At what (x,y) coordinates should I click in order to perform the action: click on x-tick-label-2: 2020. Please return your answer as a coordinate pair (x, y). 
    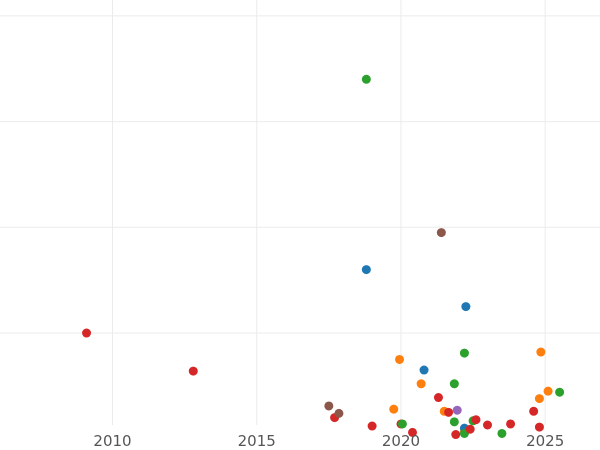
    Looking at the image, I should click on (401, 441).